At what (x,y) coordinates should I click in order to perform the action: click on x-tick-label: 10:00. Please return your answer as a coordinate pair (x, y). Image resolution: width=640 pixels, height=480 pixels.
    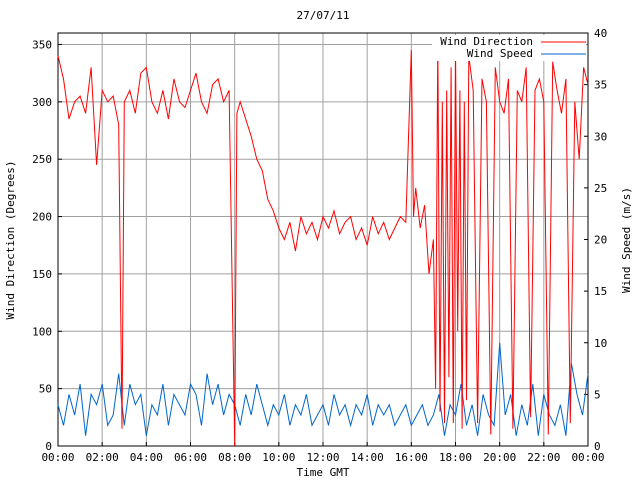
    Looking at the image, I should click on (278, 457).